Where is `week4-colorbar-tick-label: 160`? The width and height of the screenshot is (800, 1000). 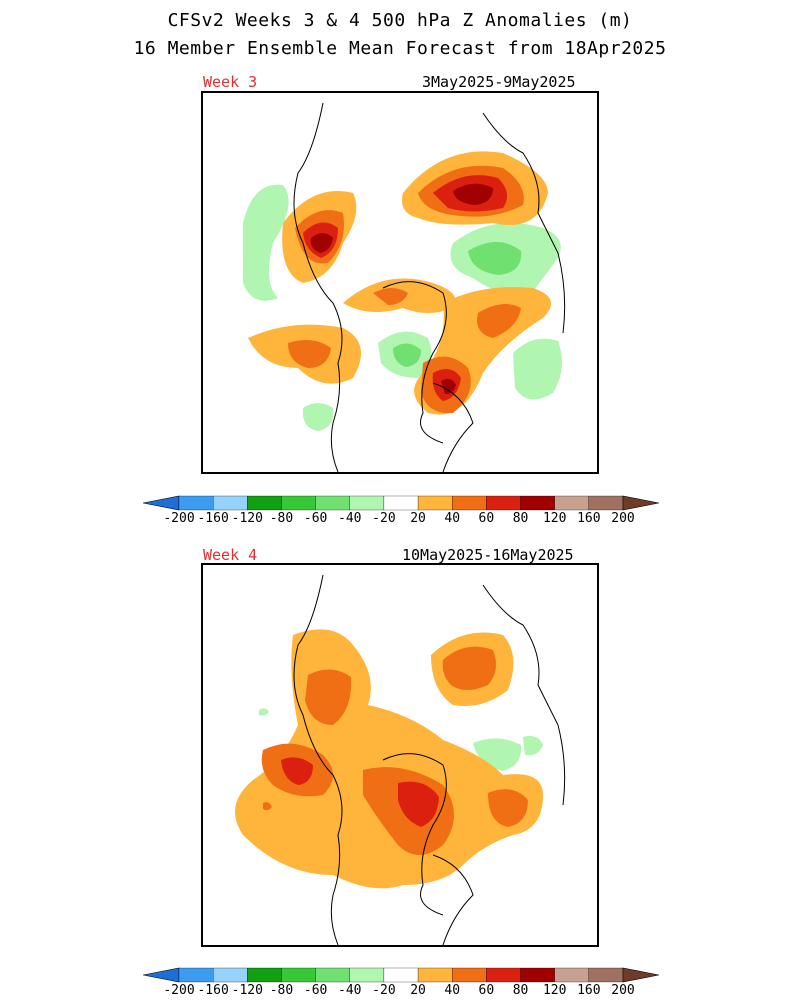
week4-colorbar-tick-label: 160 is located at coordinates (589, 990).